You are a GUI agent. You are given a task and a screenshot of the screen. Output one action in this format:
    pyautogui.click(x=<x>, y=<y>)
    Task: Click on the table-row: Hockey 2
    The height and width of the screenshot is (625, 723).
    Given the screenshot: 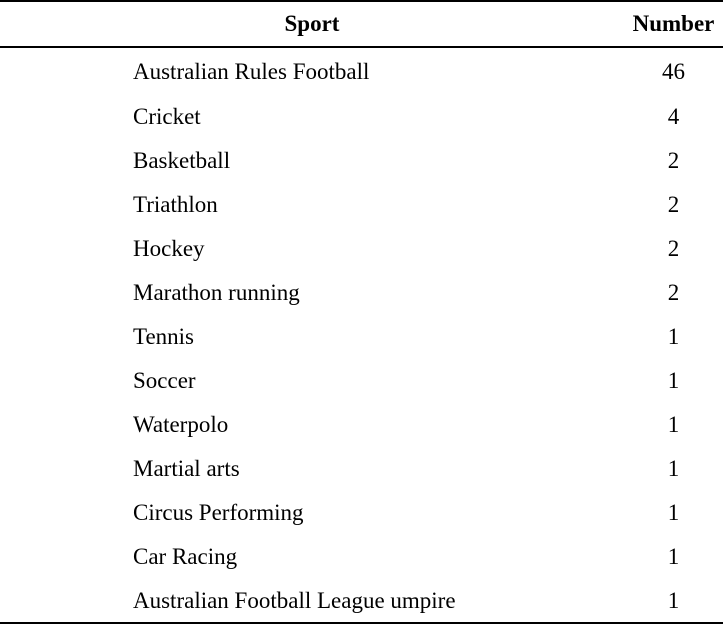 What is the action you would take?
    pyautogui.click(x=361, y=249)
    